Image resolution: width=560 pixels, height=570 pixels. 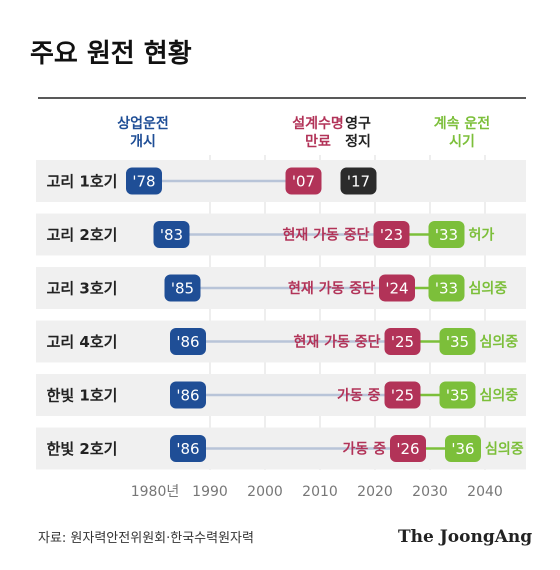 I want to click on x-tick-label: 2010, so click(x=320, y=492).